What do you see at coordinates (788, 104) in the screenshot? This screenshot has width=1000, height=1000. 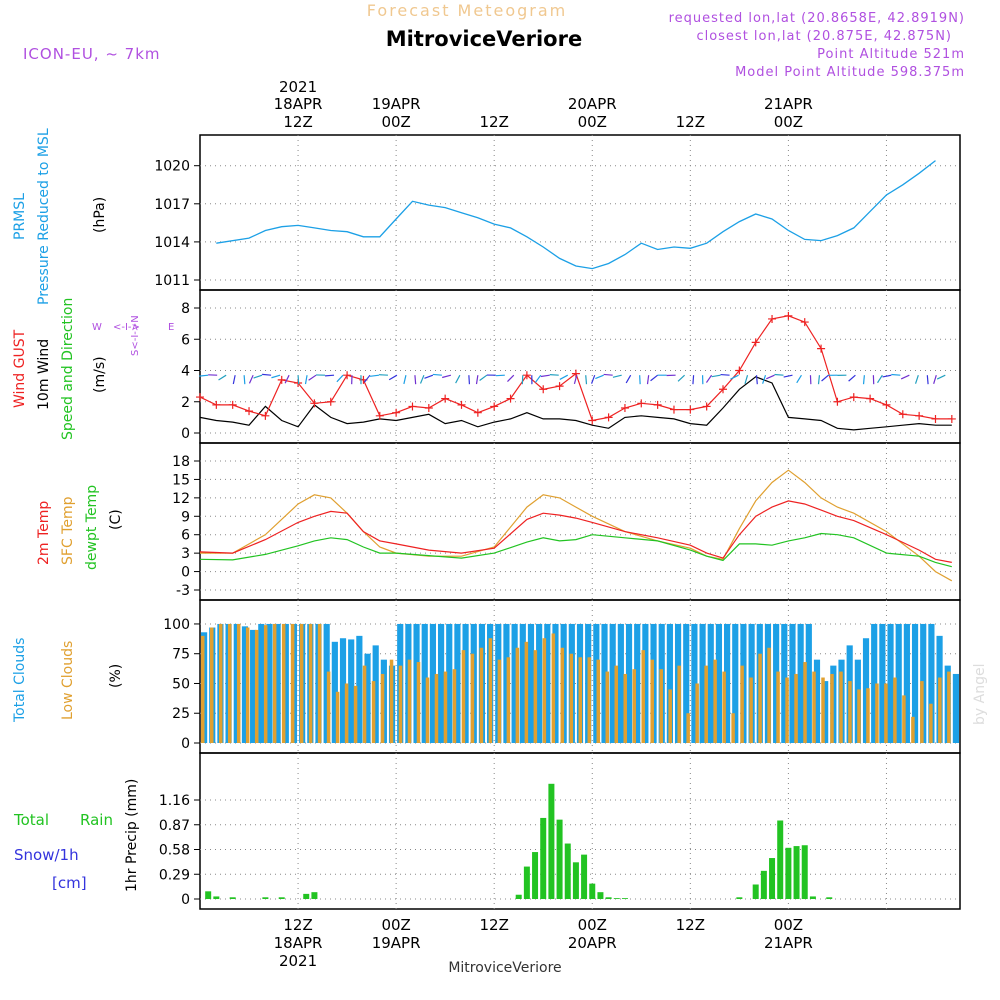 I see `top-date-label: 21APR` at bounding box center [788, 104].